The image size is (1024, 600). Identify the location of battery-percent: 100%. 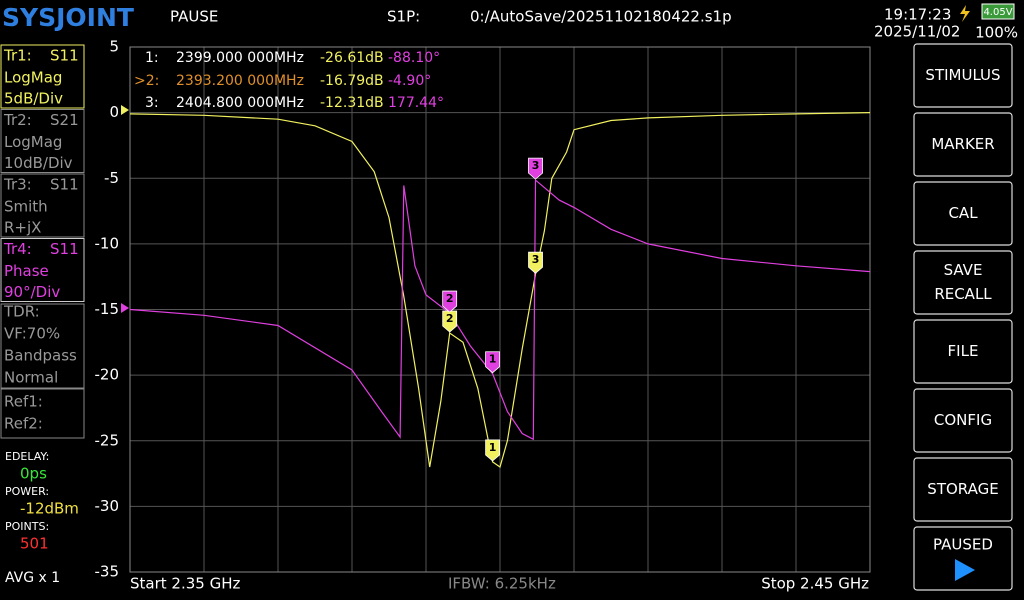
(996, 33).